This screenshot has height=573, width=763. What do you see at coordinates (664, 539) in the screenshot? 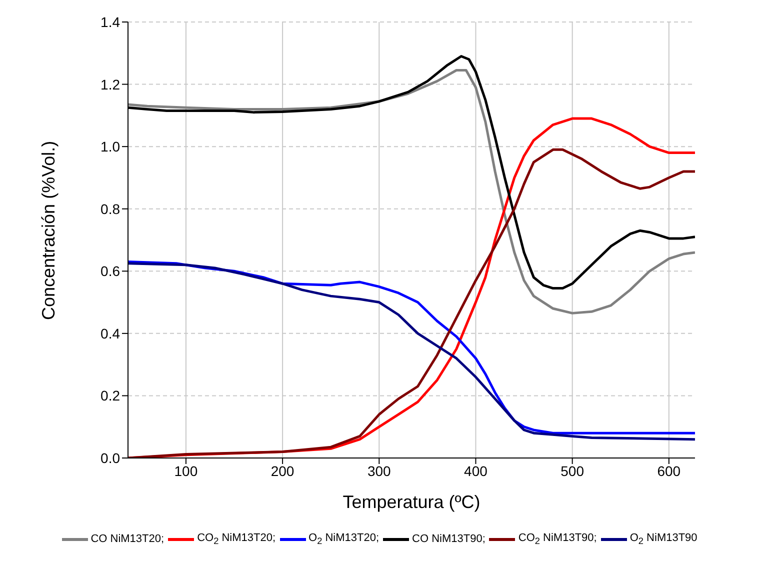
I see `legend-label: O$_{2}$ NiM13T90` at bounding box center [664, 539].